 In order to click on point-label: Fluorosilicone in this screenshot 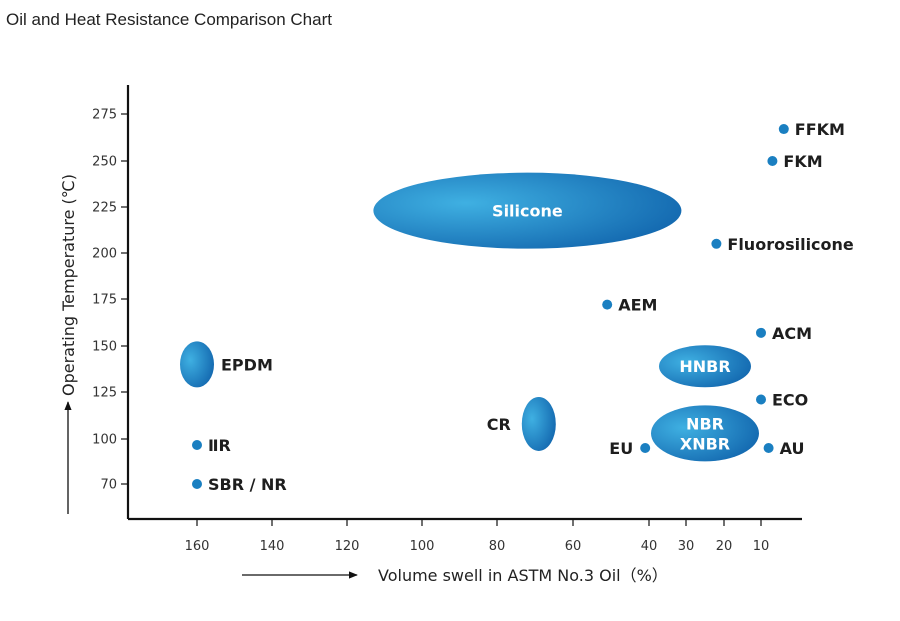, I will do `click(790, 244)`.